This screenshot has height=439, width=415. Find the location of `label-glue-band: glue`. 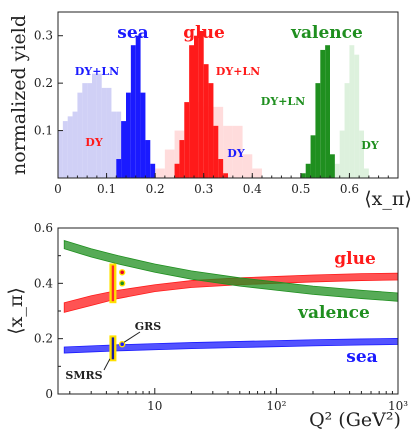

label-glue-band: glue is located at coordinates (355, 259).